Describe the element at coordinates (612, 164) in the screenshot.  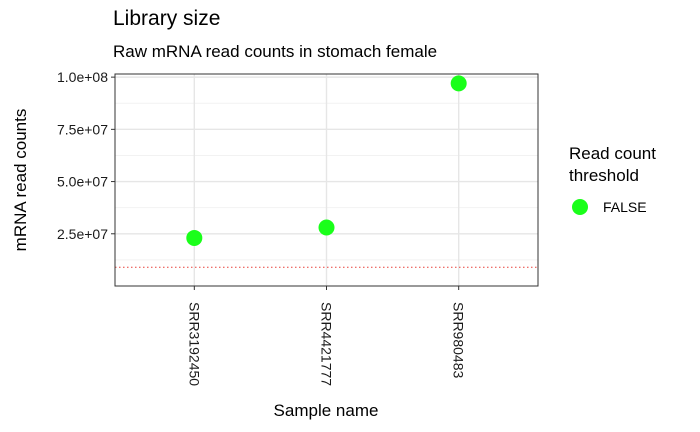
I see `legend-title: Read count threshold` at that location.